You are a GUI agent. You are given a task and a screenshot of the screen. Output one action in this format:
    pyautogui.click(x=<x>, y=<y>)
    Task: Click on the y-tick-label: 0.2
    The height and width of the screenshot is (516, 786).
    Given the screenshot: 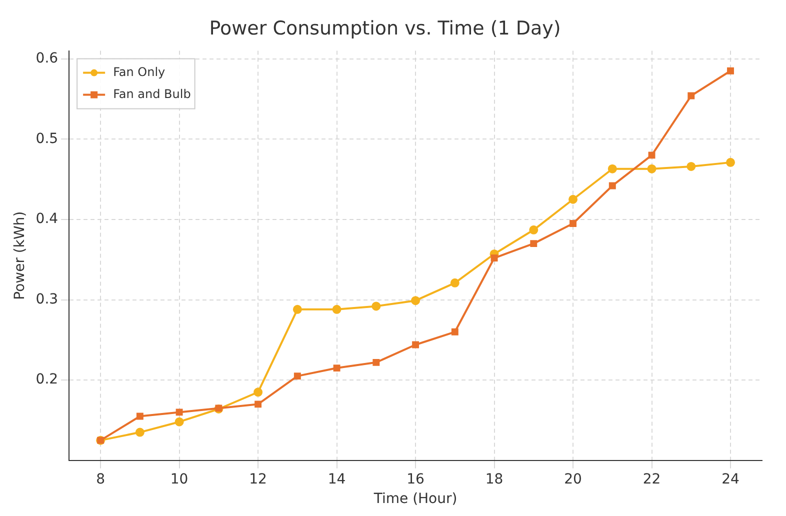 What is the action you would take?
    pyautogui.click(x=47, y=380)
    